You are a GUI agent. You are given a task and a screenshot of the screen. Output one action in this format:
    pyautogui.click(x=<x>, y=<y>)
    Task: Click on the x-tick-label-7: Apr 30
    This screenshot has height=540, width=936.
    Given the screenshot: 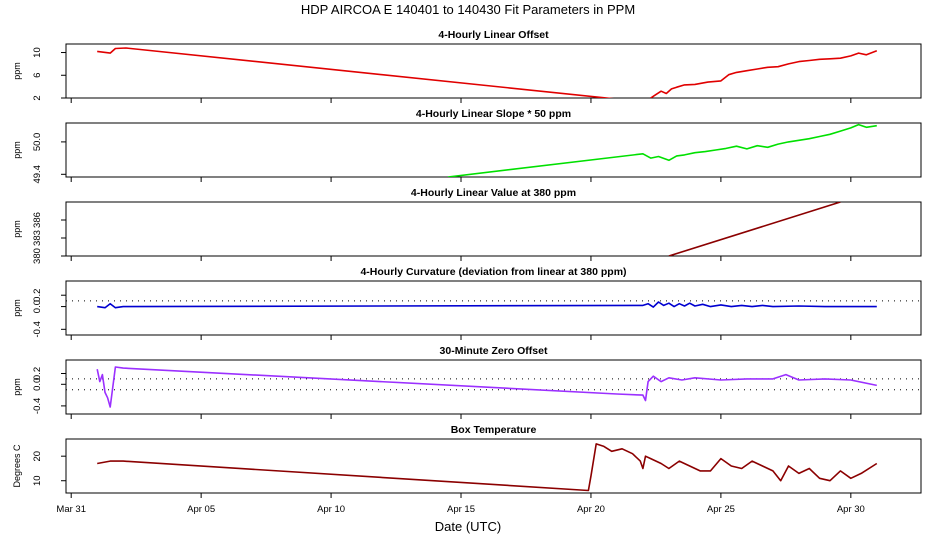 What is the action you would take?
    pyautogui.click(x=851, y=509)
    